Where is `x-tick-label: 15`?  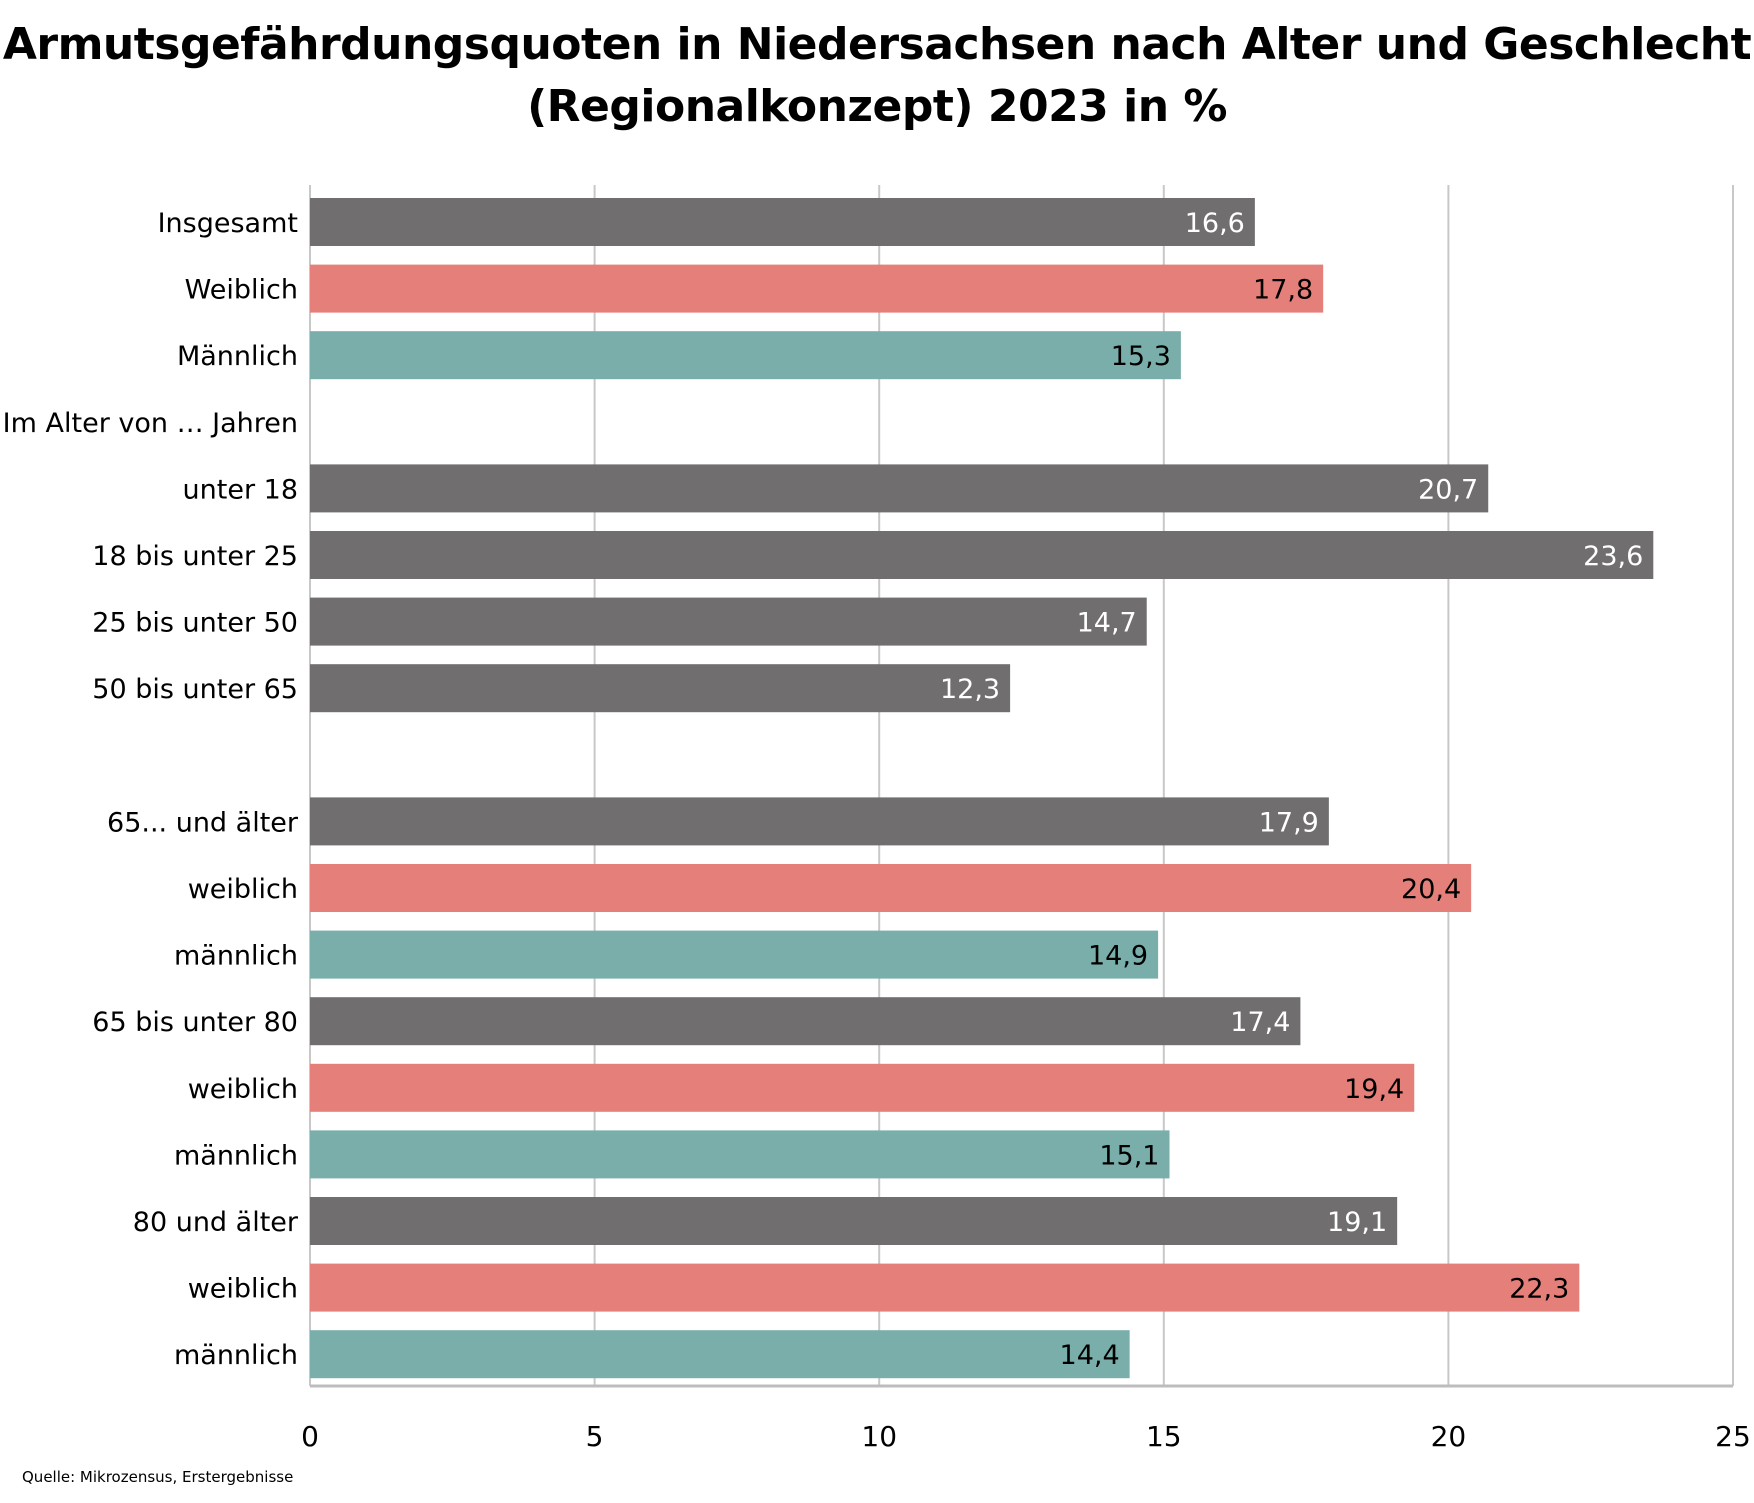
x-tick-label: 15 is located at coordinates (1164, 1436).